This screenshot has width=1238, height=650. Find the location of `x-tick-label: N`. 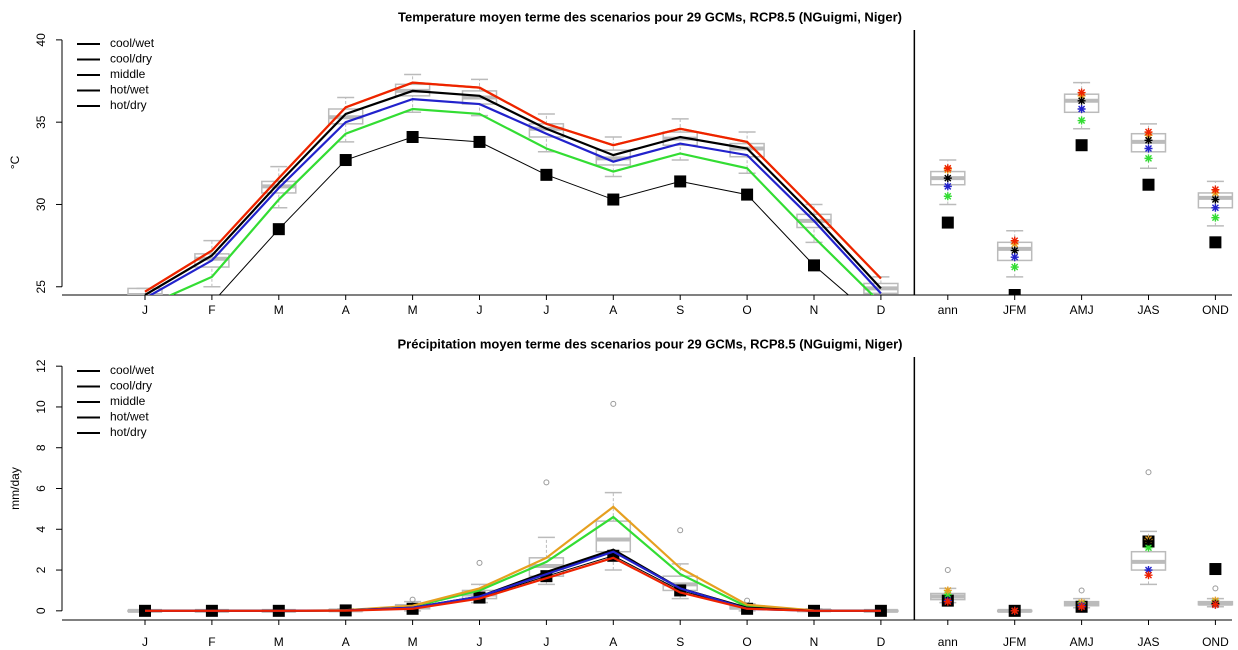

x-tick-label: N is located at coordinates (814, 310).